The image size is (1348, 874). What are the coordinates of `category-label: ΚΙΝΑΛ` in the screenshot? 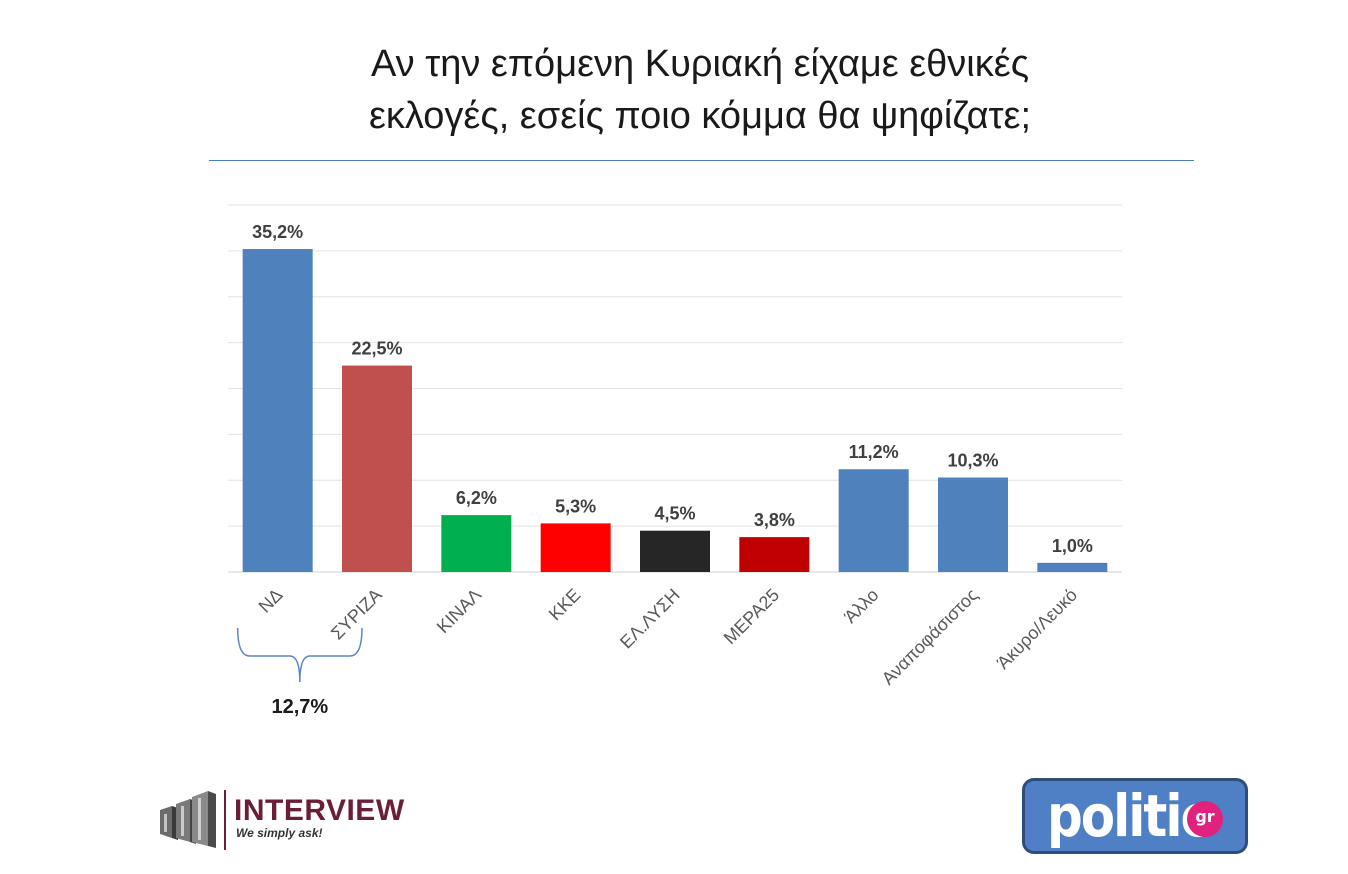 It's located at (459, 611).